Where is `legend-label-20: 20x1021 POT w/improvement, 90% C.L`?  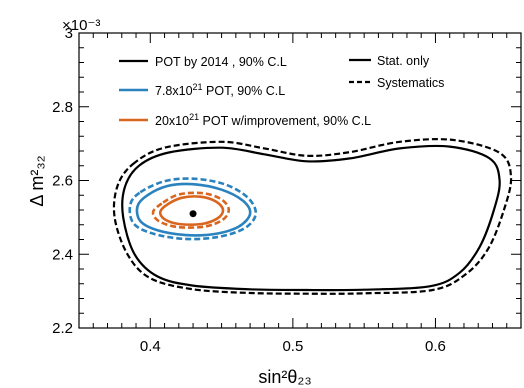
legend-label-20: 20x1021 POT w/improvement, 90% C.L is located at coordinates (263, 120).